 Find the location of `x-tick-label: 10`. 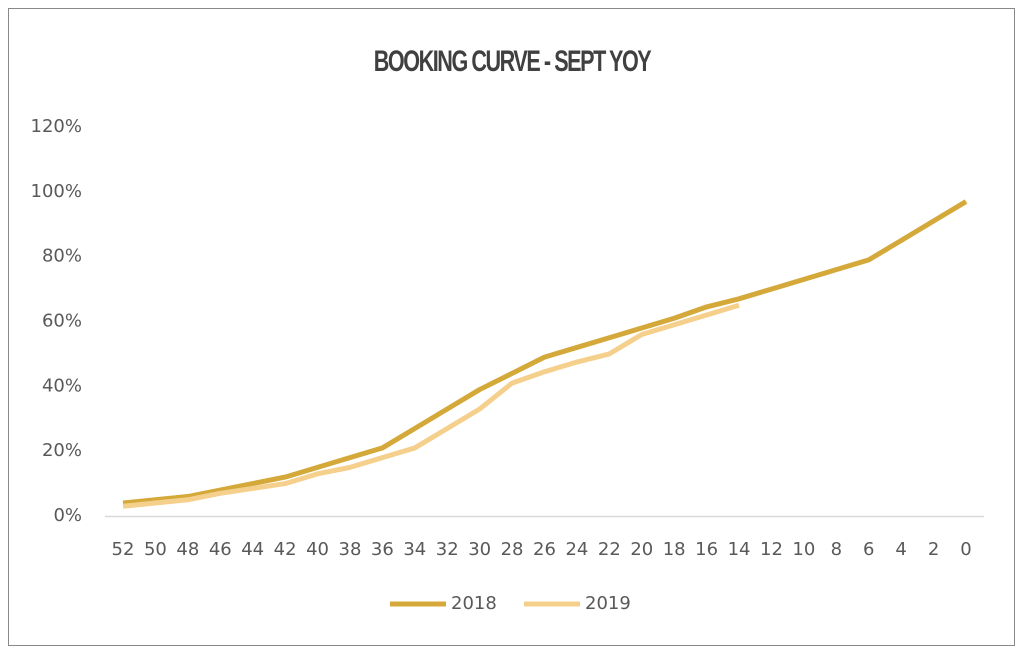

x-tick-label: 10 is located at coordinates (803, 549).